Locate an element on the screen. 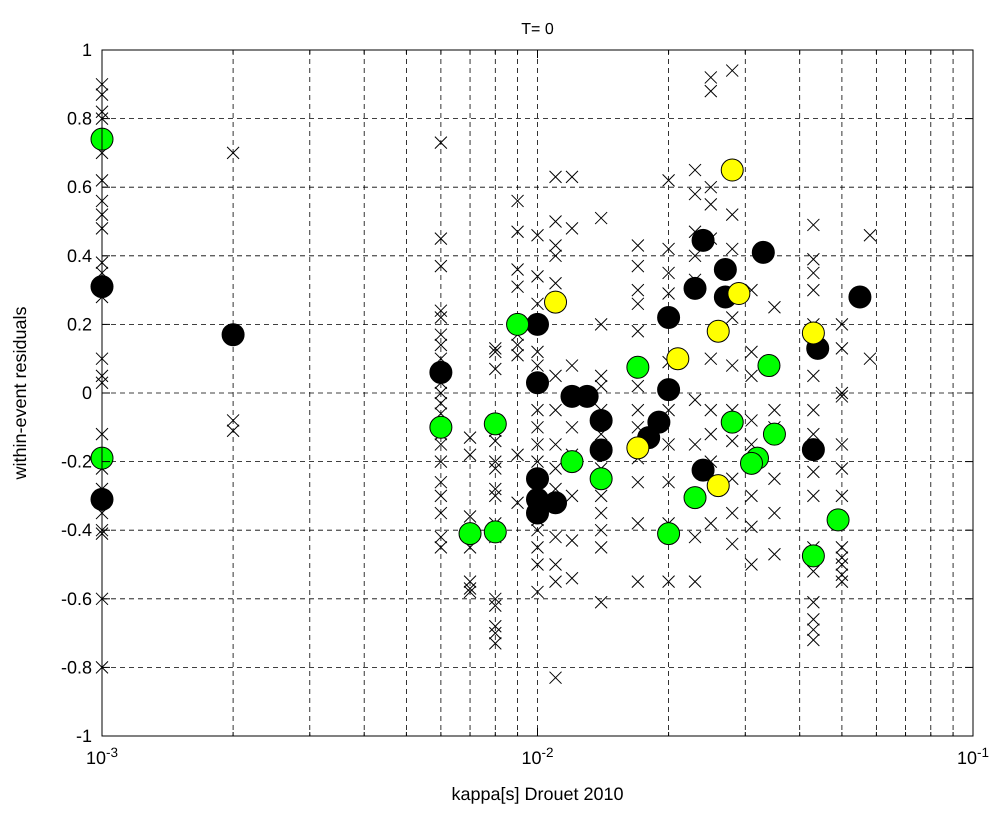 This screenshot has height=817, width=992. y-tick-label: 1 is located at coordinates (87, 50).